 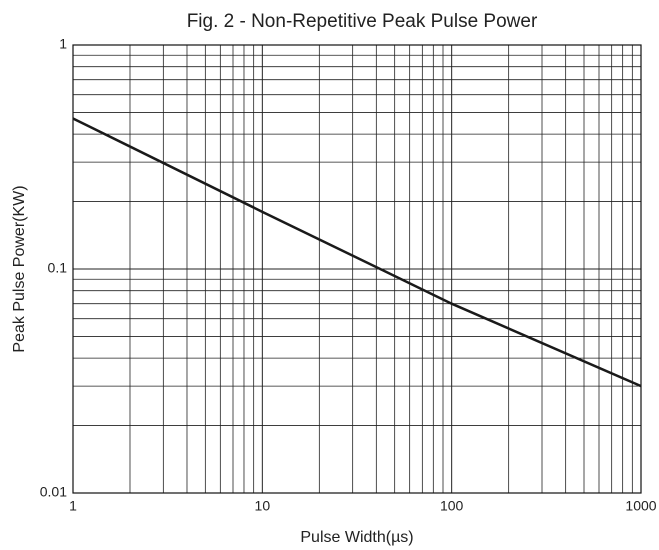 What do you see at coordinates (356, 537) in the screenshot?
I see `x-axis-label: Pulse Width(µs)` at bounding box center [356, 537].